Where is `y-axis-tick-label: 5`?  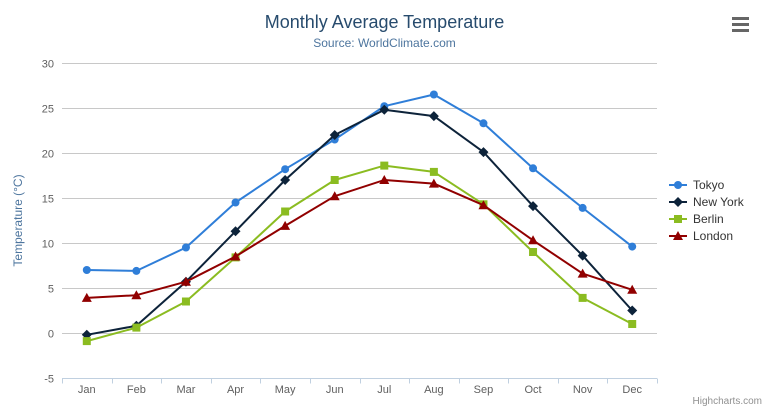 y-axis-tick-label: 5 is located at coordinates (51, 290).